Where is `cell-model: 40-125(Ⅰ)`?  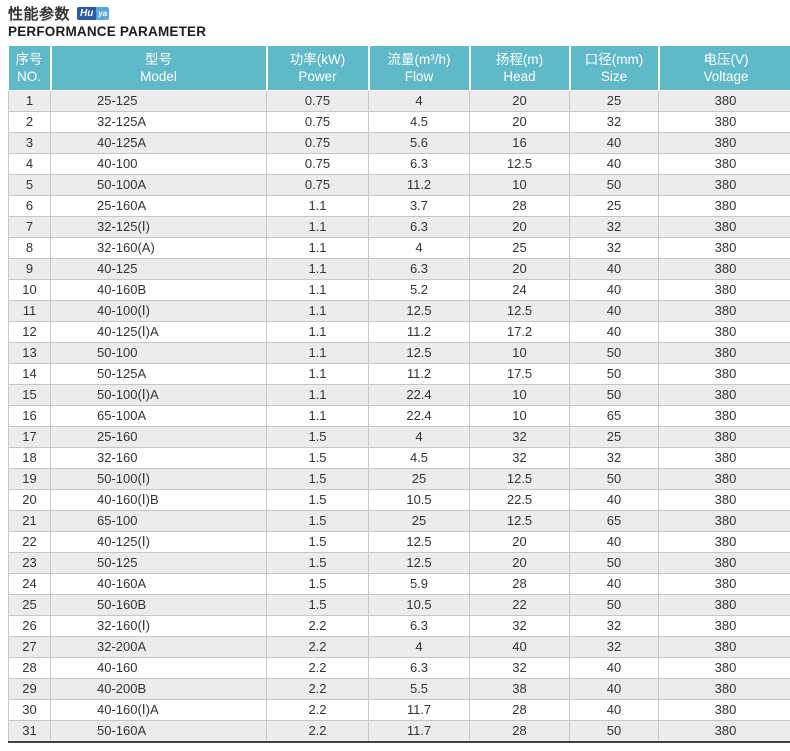
cell-model: 40-125(Ⅰ) is located at coordinates (159, 542).